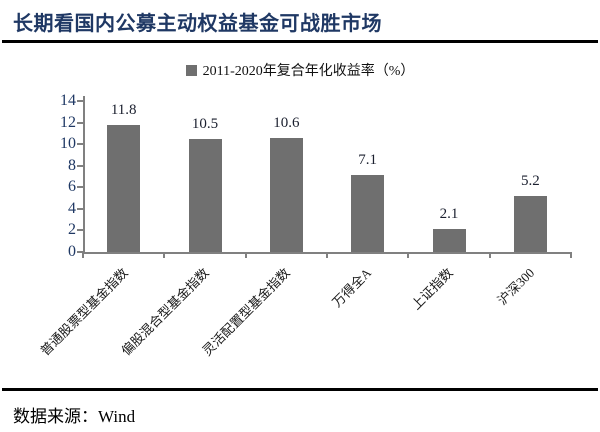 This screenshot has width=600, height=432. What do you see at coordinates (72, 208) in the screenshot?
I see `y-axis-tick-label: 4` at bounding box center [72, 208].